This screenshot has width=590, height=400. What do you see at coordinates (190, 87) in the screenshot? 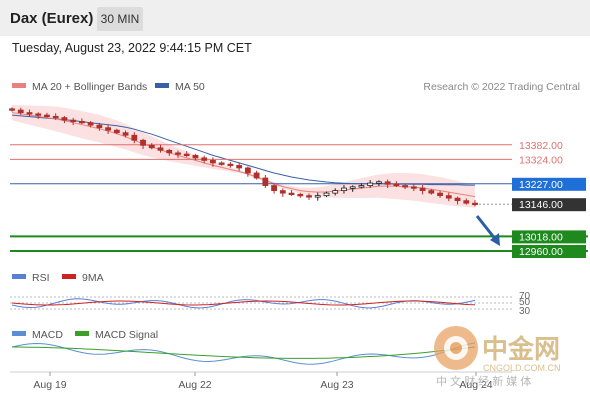
I see `ma50-legend-label: MA 50` at bounding box center [190, 87].